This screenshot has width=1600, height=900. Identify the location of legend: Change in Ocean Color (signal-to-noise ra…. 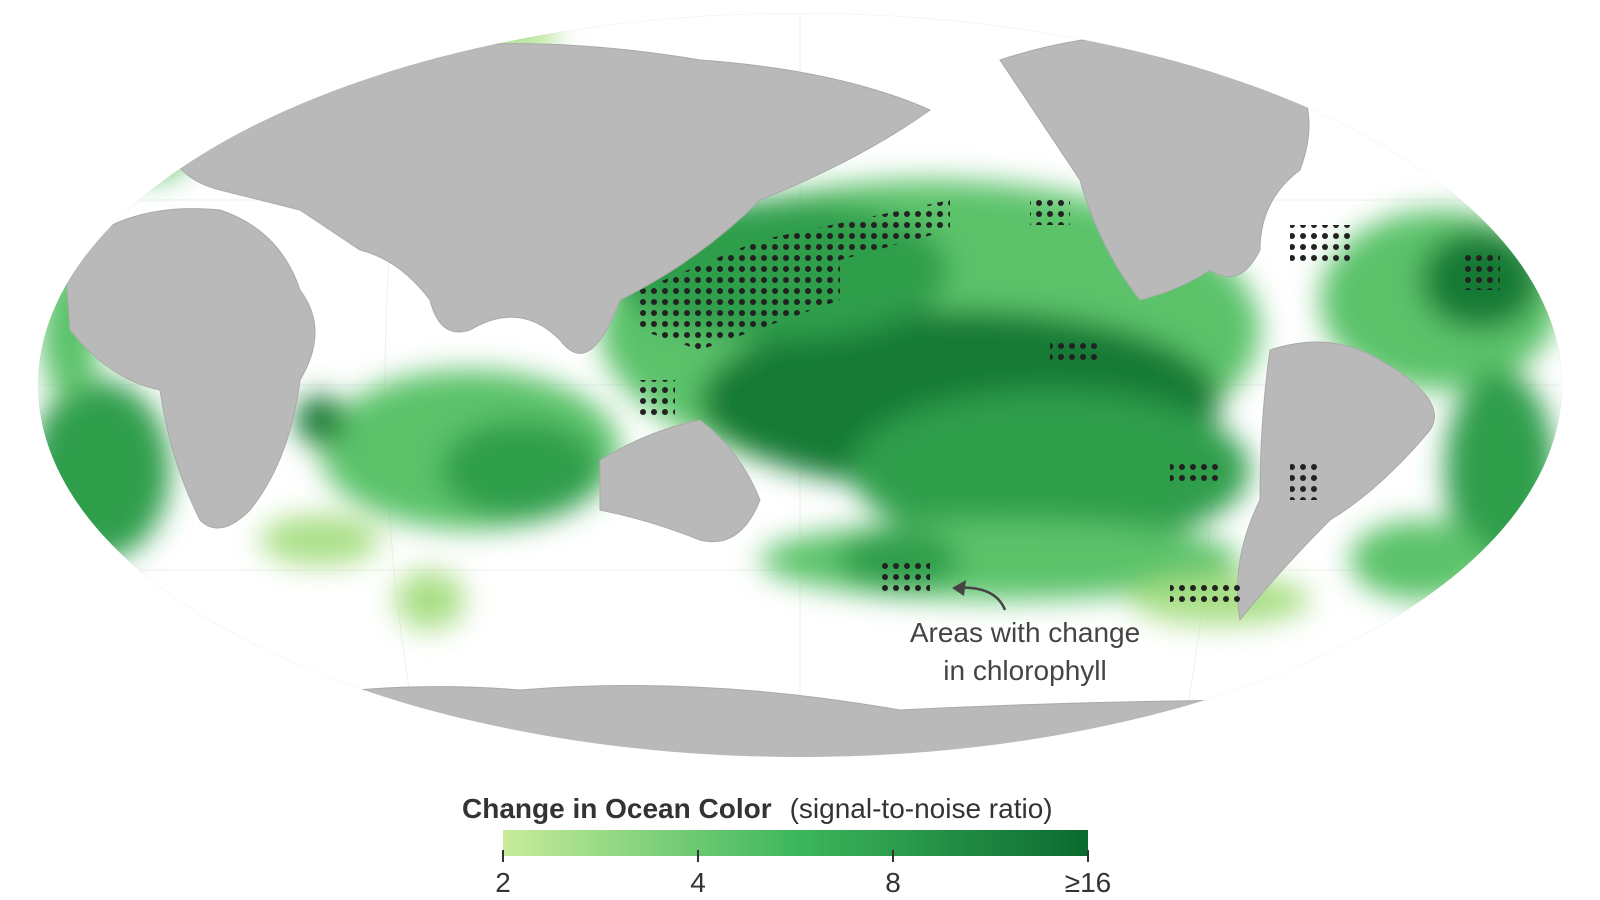
(786, 845).